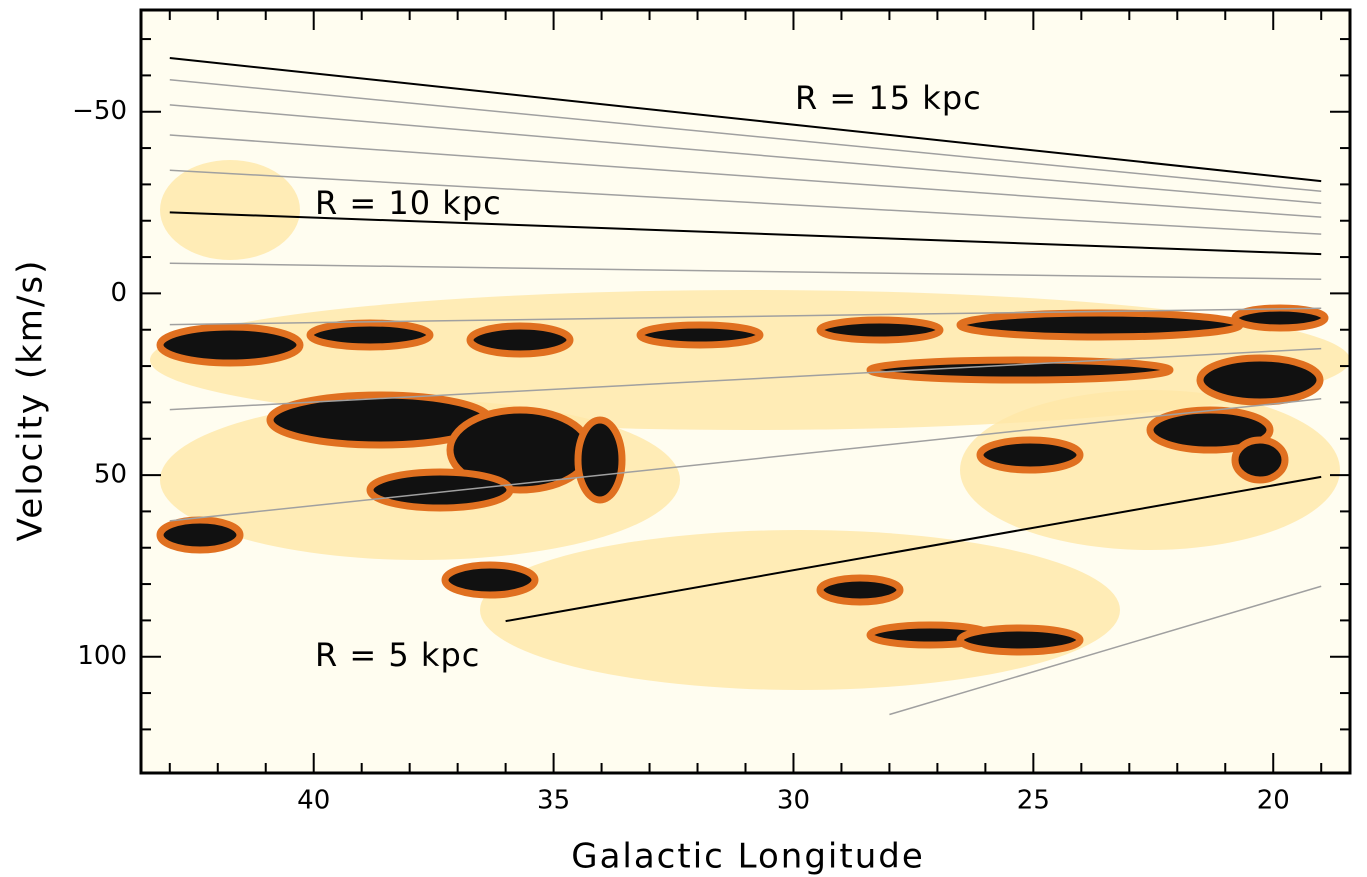 The width and height of the screenshot is (1367, 877). Describe the element at coordinates (397, 655) in the screenshot. I see `annotation: R = 5 kpc` at that location.